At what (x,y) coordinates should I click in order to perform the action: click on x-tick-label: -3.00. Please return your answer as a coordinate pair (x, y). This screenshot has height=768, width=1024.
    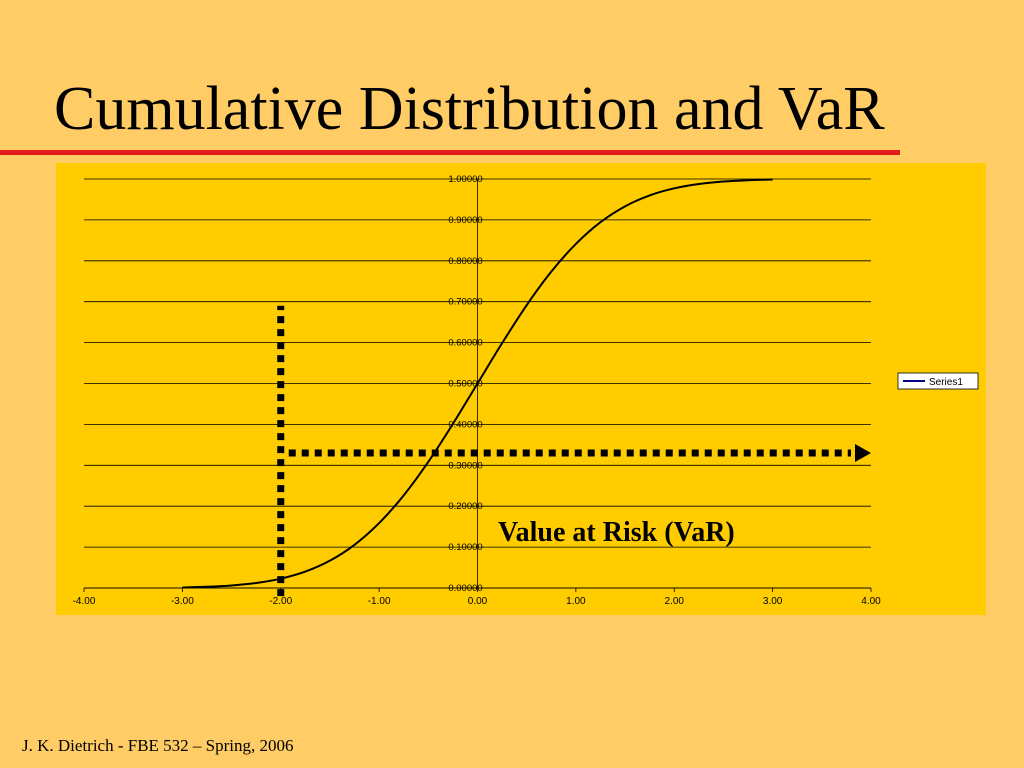
    Looking at the image, I should click on (182, 601).